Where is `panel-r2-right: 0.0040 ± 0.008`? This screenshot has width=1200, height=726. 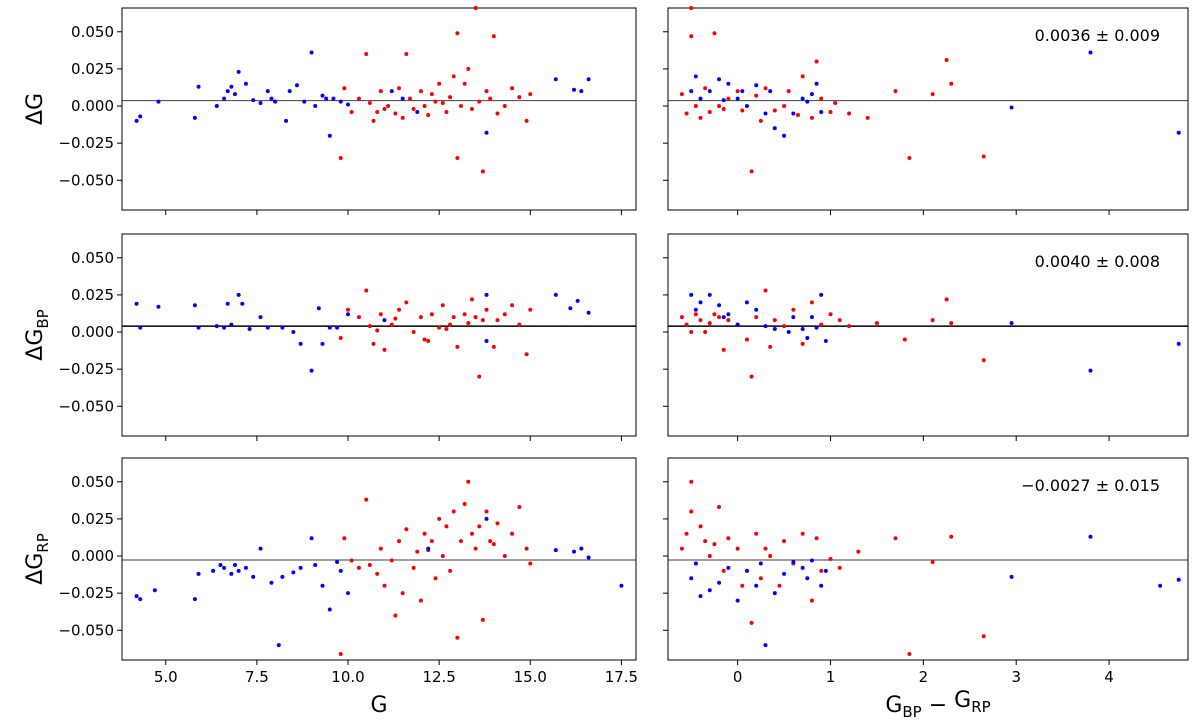
panel-r2-right: 0.0040 ± 0.008 is located at coordinates (926, 337).